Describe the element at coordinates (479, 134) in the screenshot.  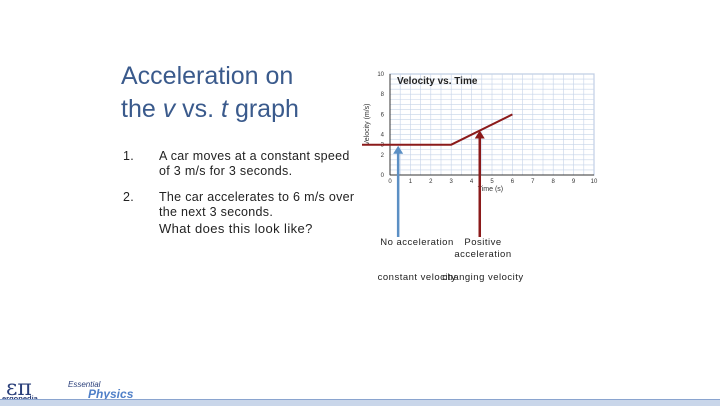
I see `arrow-positive-acceleration-head` at that location.